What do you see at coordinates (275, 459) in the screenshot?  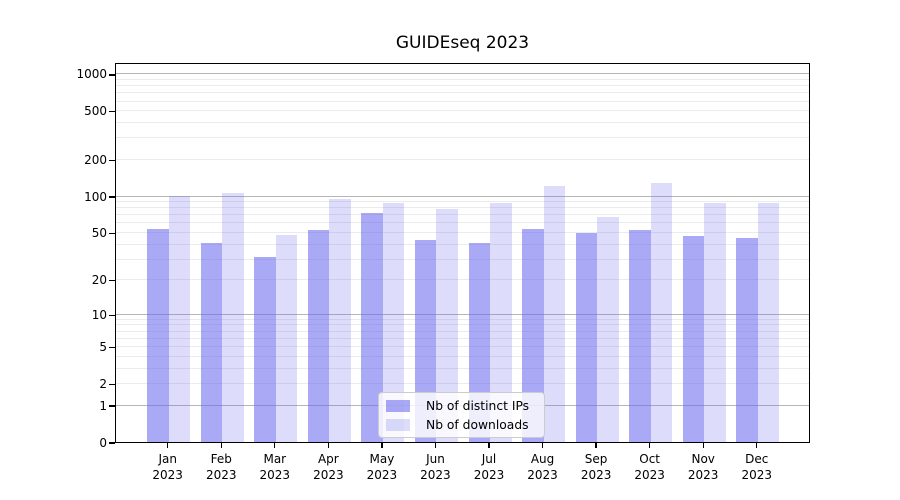 I see `month-label: Mar` at bounding box center [275, 459].